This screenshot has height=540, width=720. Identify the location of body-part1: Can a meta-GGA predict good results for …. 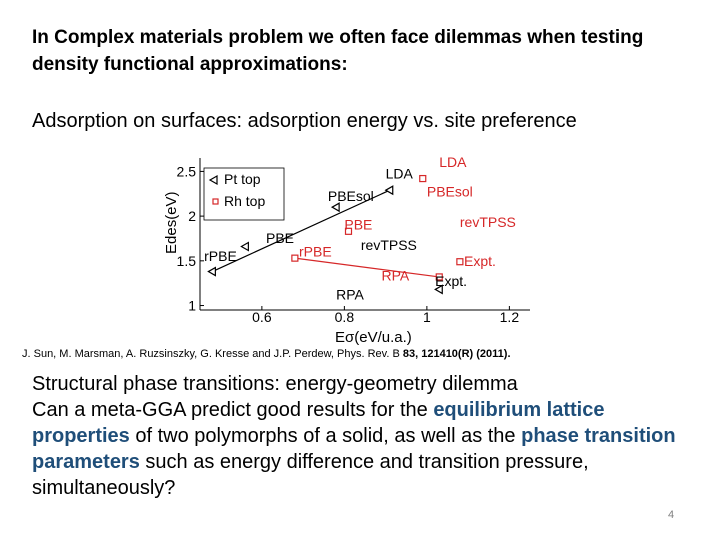
(233, 410).